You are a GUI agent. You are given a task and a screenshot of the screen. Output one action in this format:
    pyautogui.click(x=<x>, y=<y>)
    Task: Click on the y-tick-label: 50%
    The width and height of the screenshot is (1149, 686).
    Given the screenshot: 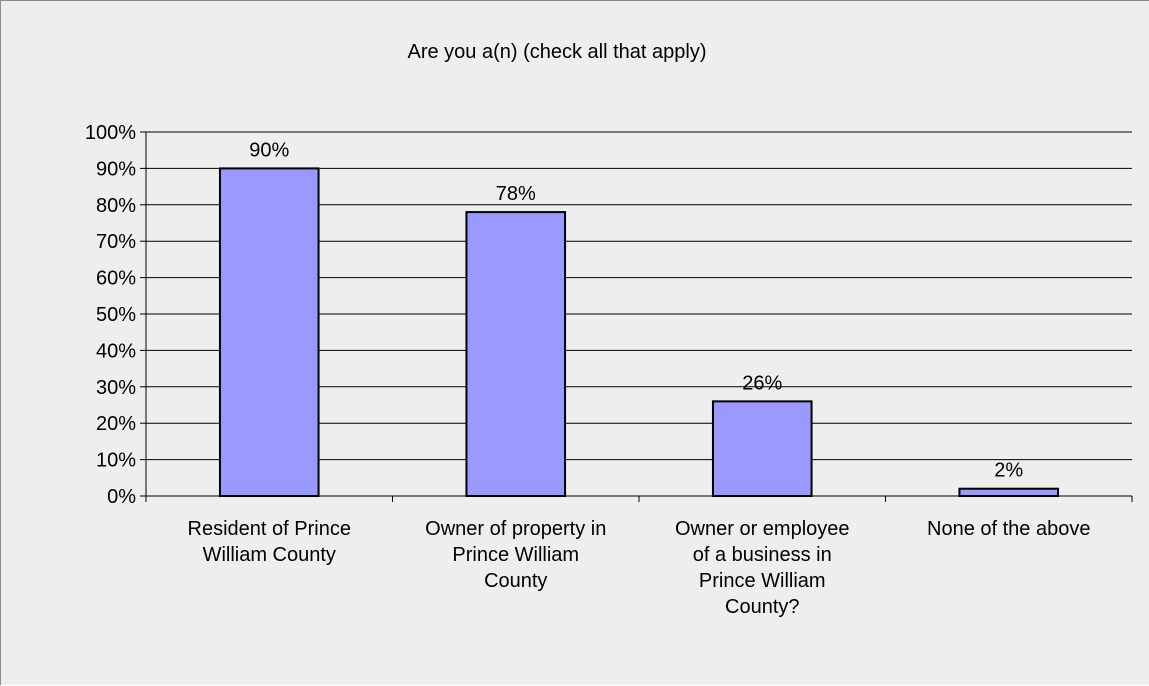 What is the action you would take?
    pyautogui.click(x=116, y=315)
    